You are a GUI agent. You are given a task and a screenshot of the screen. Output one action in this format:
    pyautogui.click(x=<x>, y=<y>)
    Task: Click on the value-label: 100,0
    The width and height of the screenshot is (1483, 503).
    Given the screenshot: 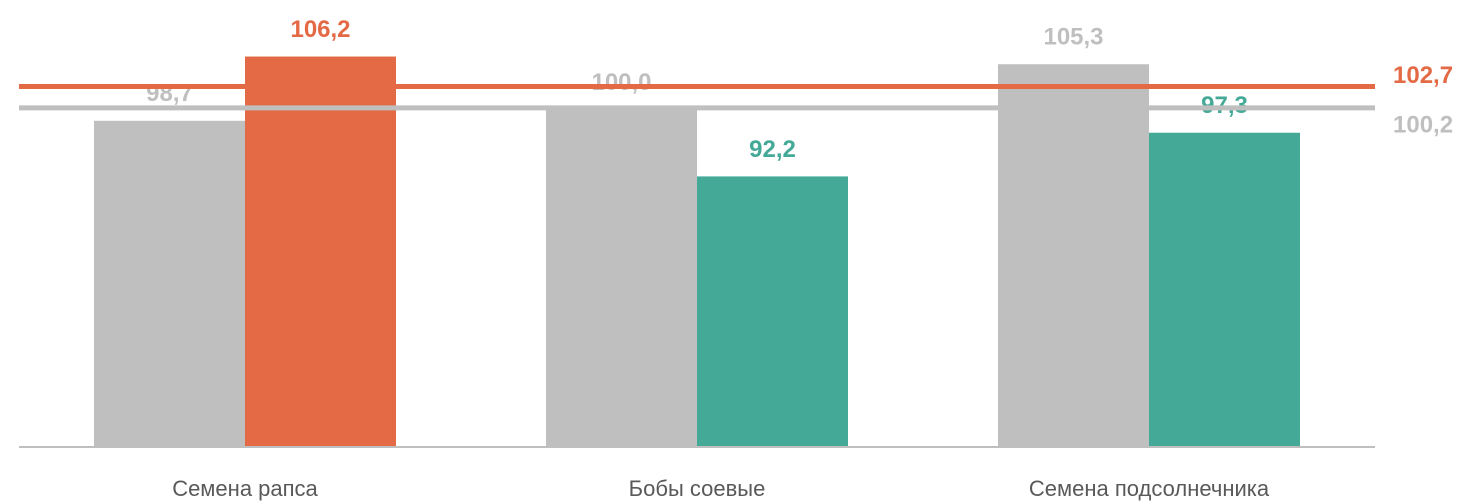 What is the action you would take?
    pyautogui.click(x=621, y=82)
    